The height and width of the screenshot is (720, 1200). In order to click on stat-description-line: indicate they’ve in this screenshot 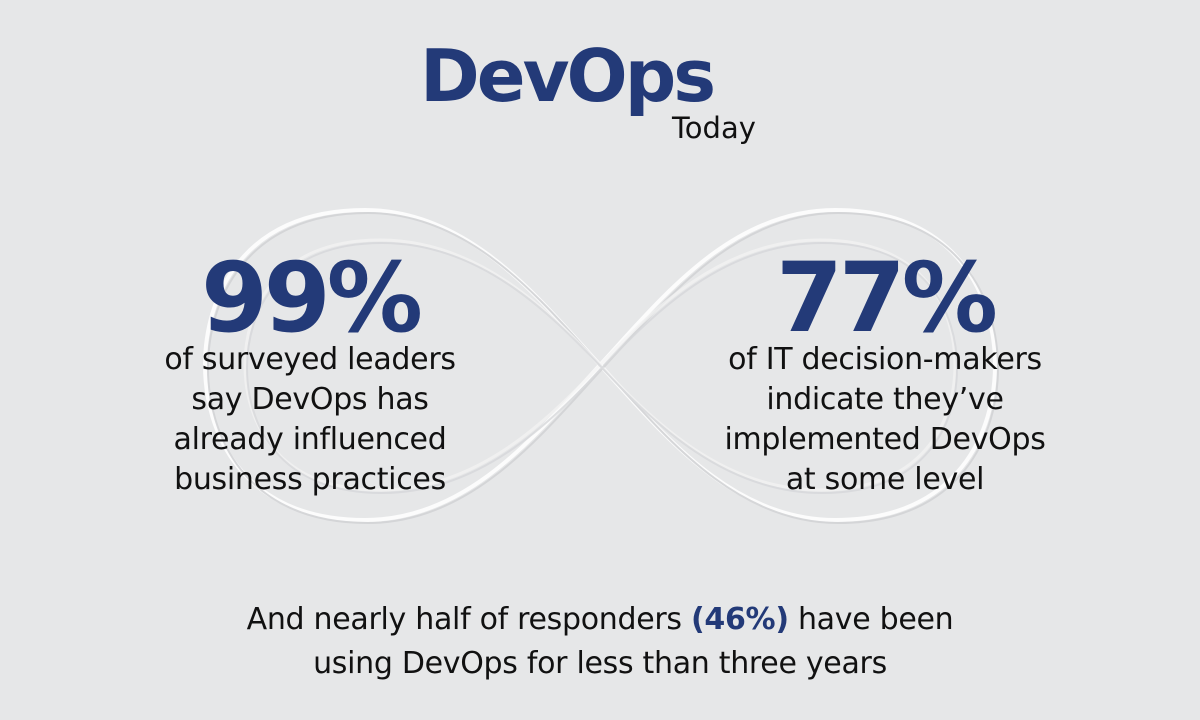, I will do `click(885, 399)`.